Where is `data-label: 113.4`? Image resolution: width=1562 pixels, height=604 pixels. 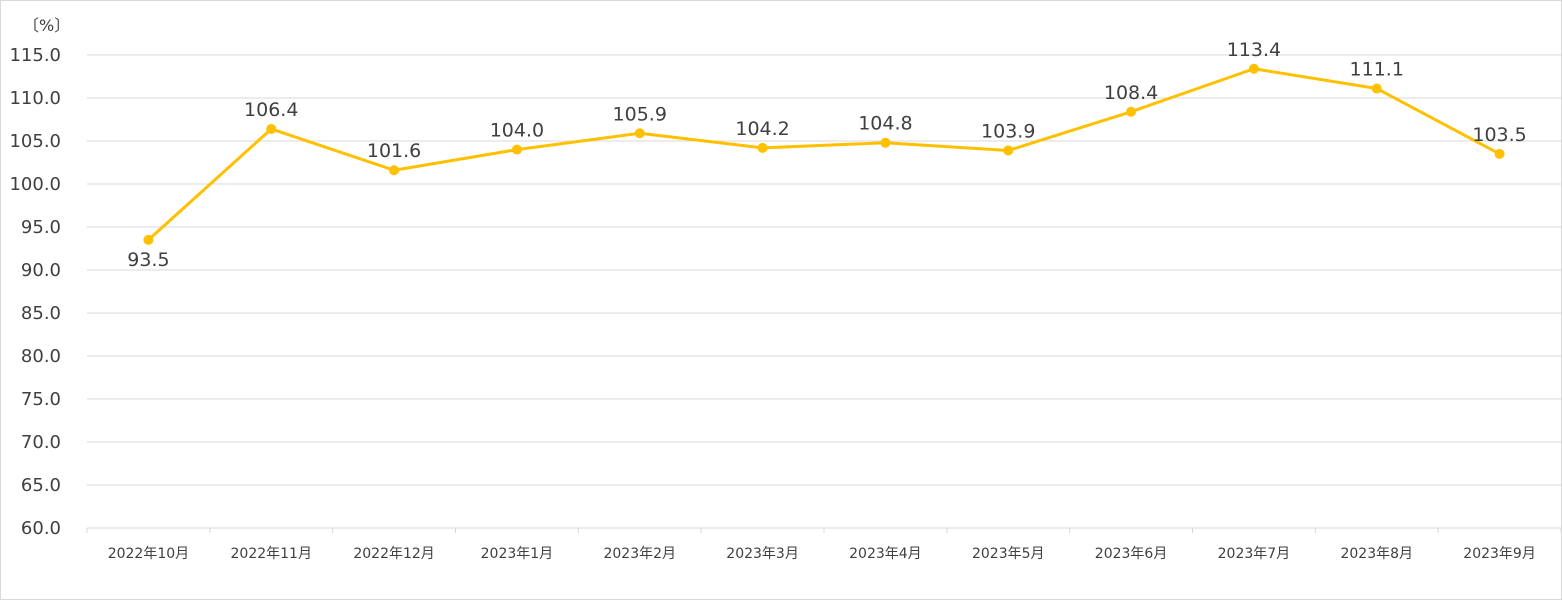
data-label: 113.4 is located at coordinates (1254, 50).